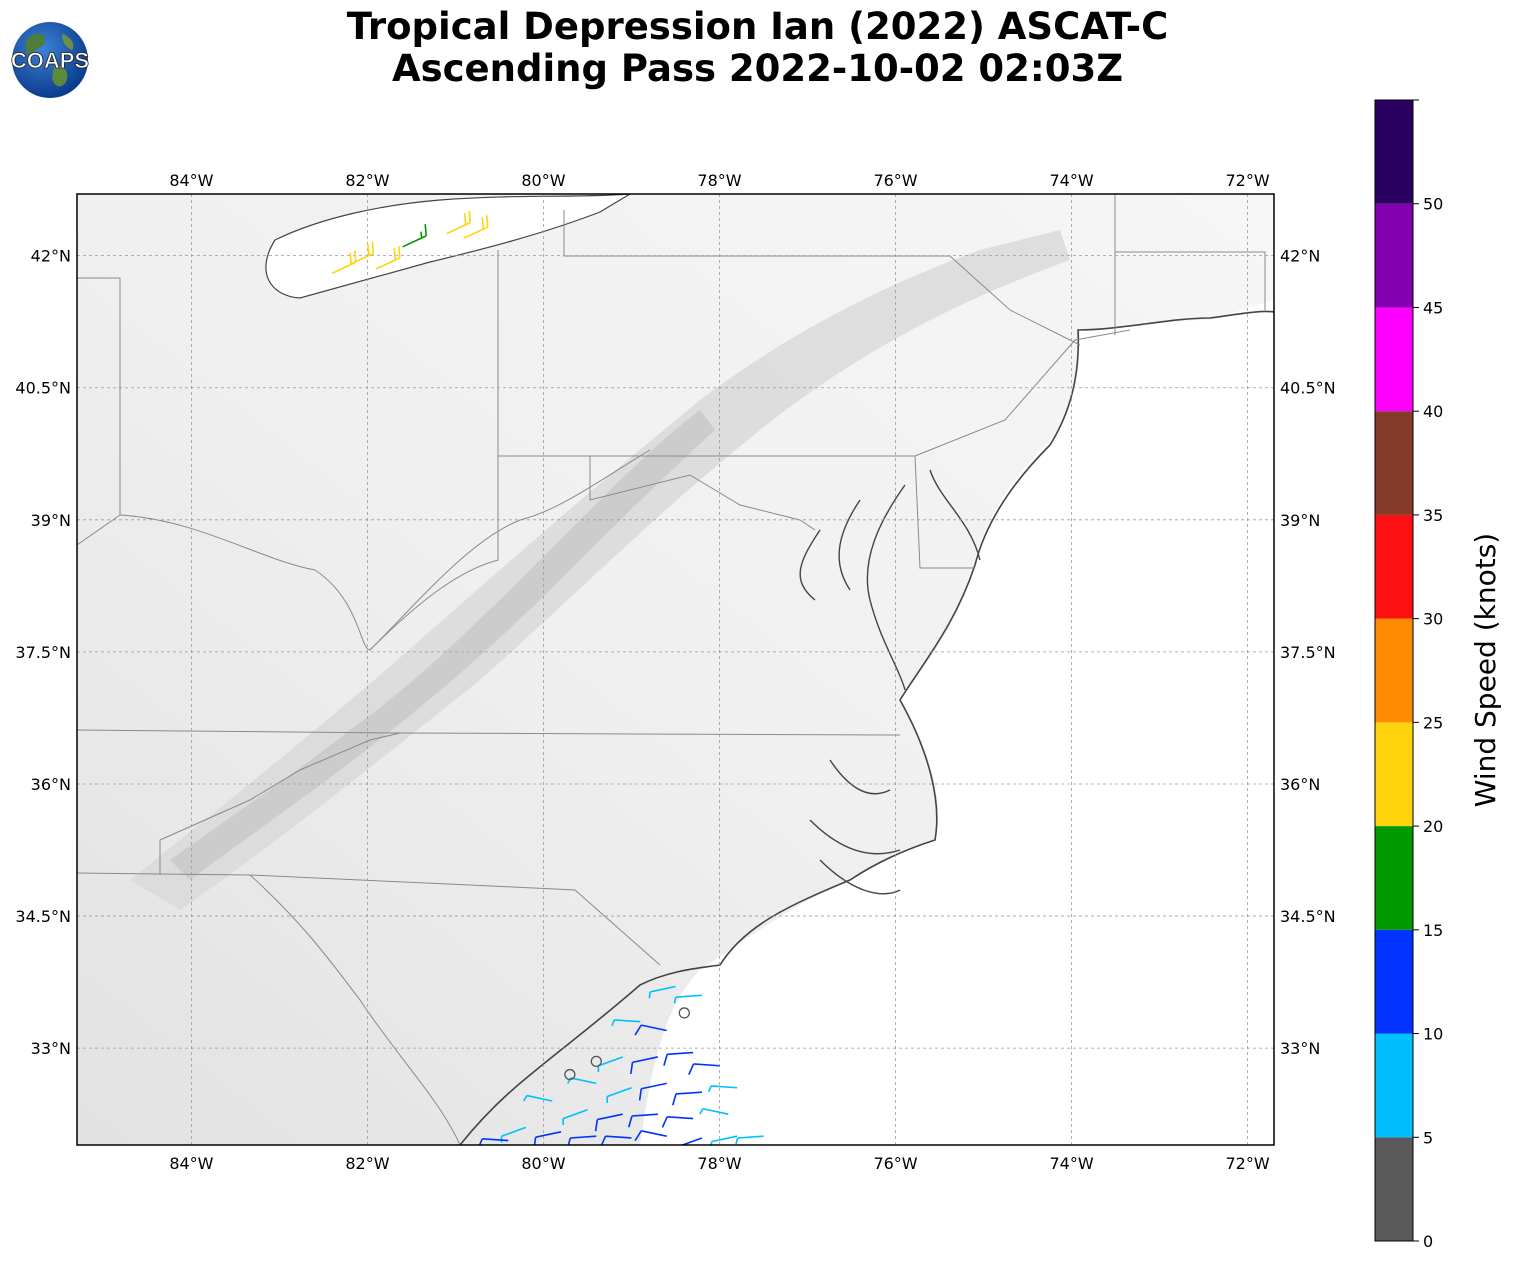 The width and height of the screenshot is (1513, 1264). What do you see at coordinates (367, 1163) in the screenshot?
I see `lon-tick-label-bottom: 82°W` at bounding box center [367, 1163].